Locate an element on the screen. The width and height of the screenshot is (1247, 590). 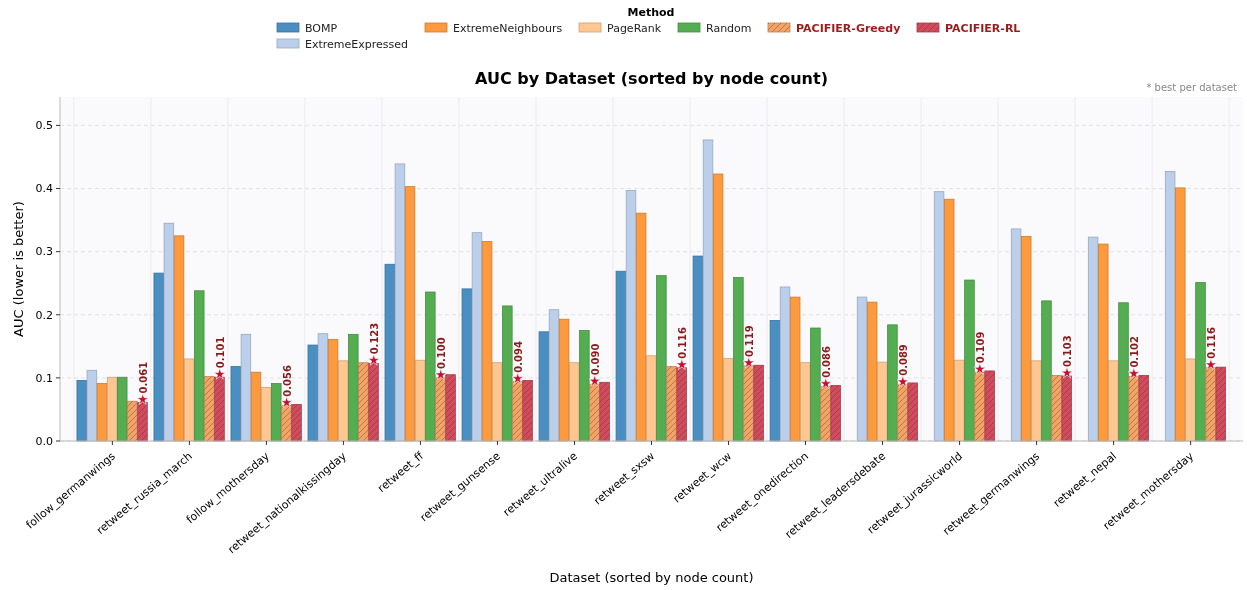
data-label: 0.101 is located at coordinates (220, 352).